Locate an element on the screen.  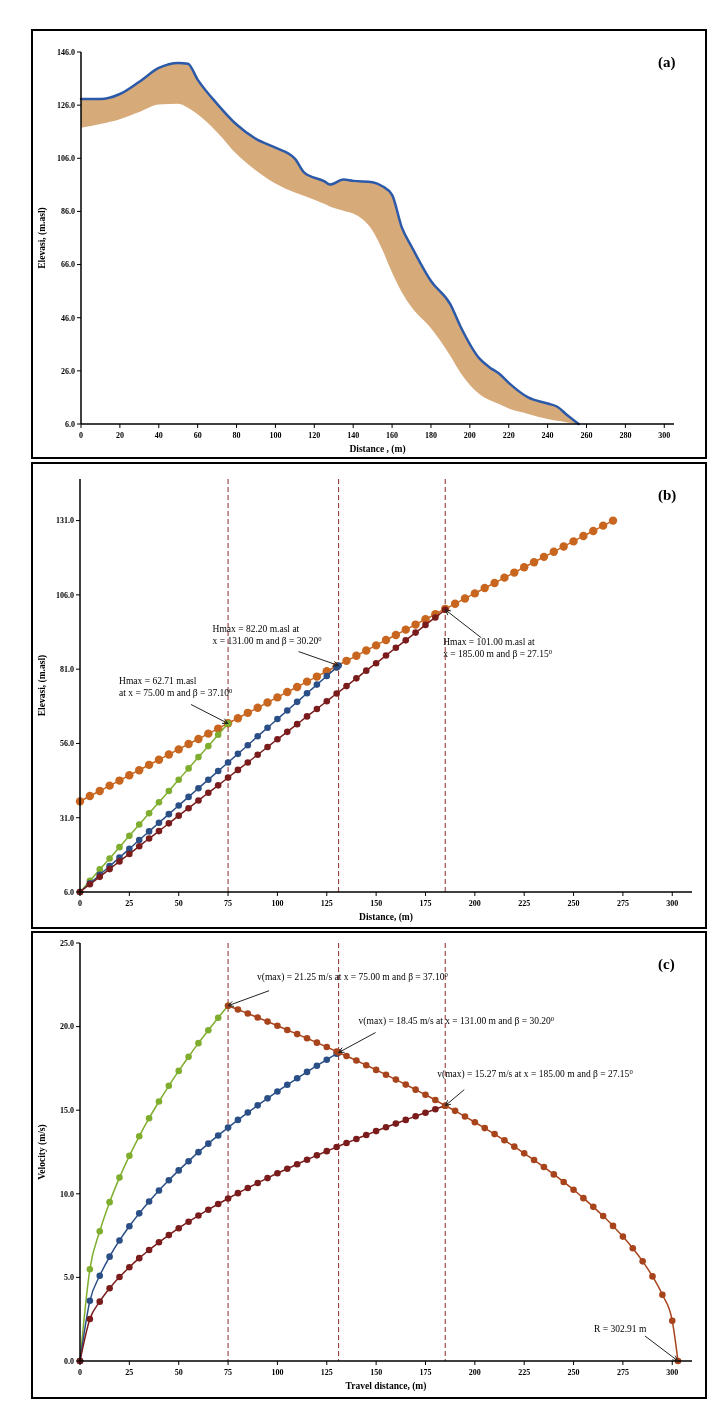
x-tick-label: 260 is located at coordinates (586, 435).